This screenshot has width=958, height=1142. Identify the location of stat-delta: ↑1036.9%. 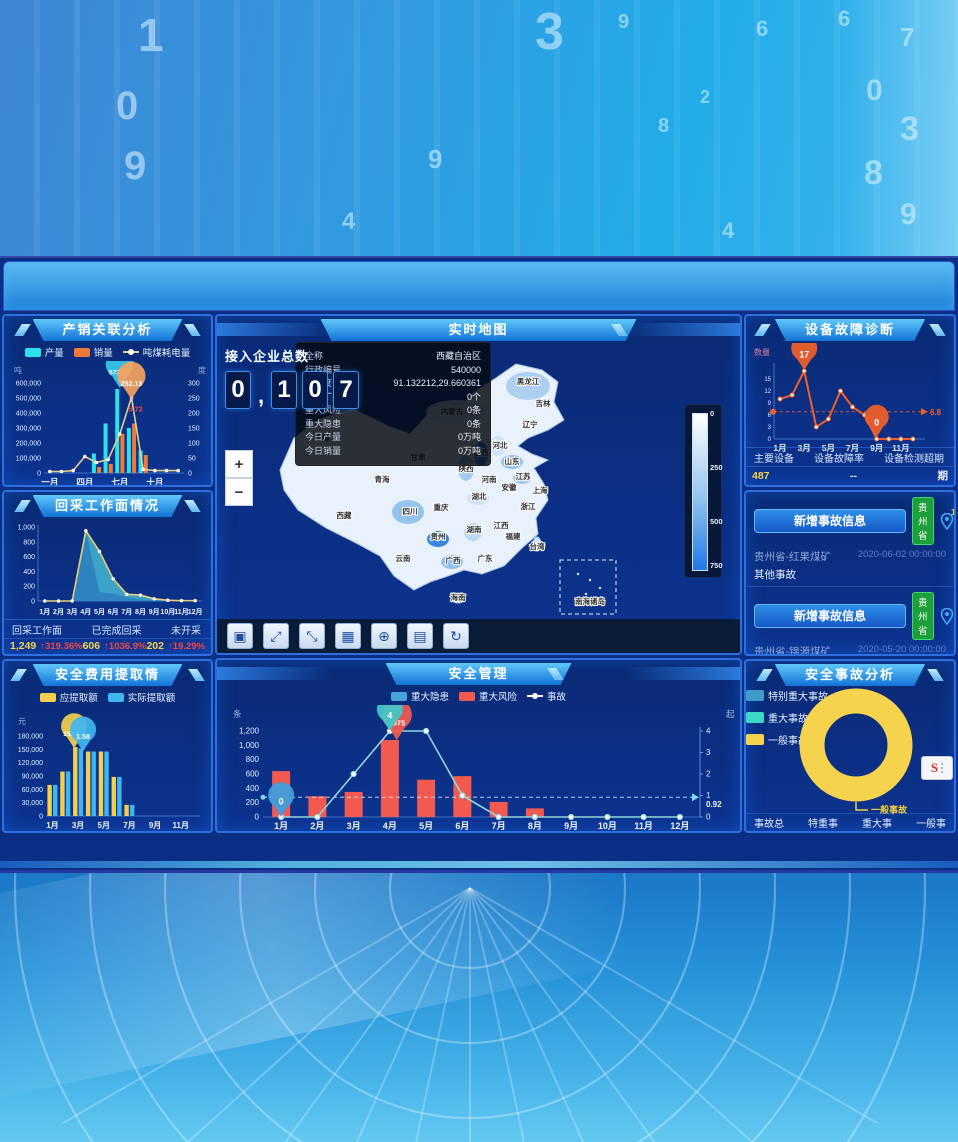
(125, 646).